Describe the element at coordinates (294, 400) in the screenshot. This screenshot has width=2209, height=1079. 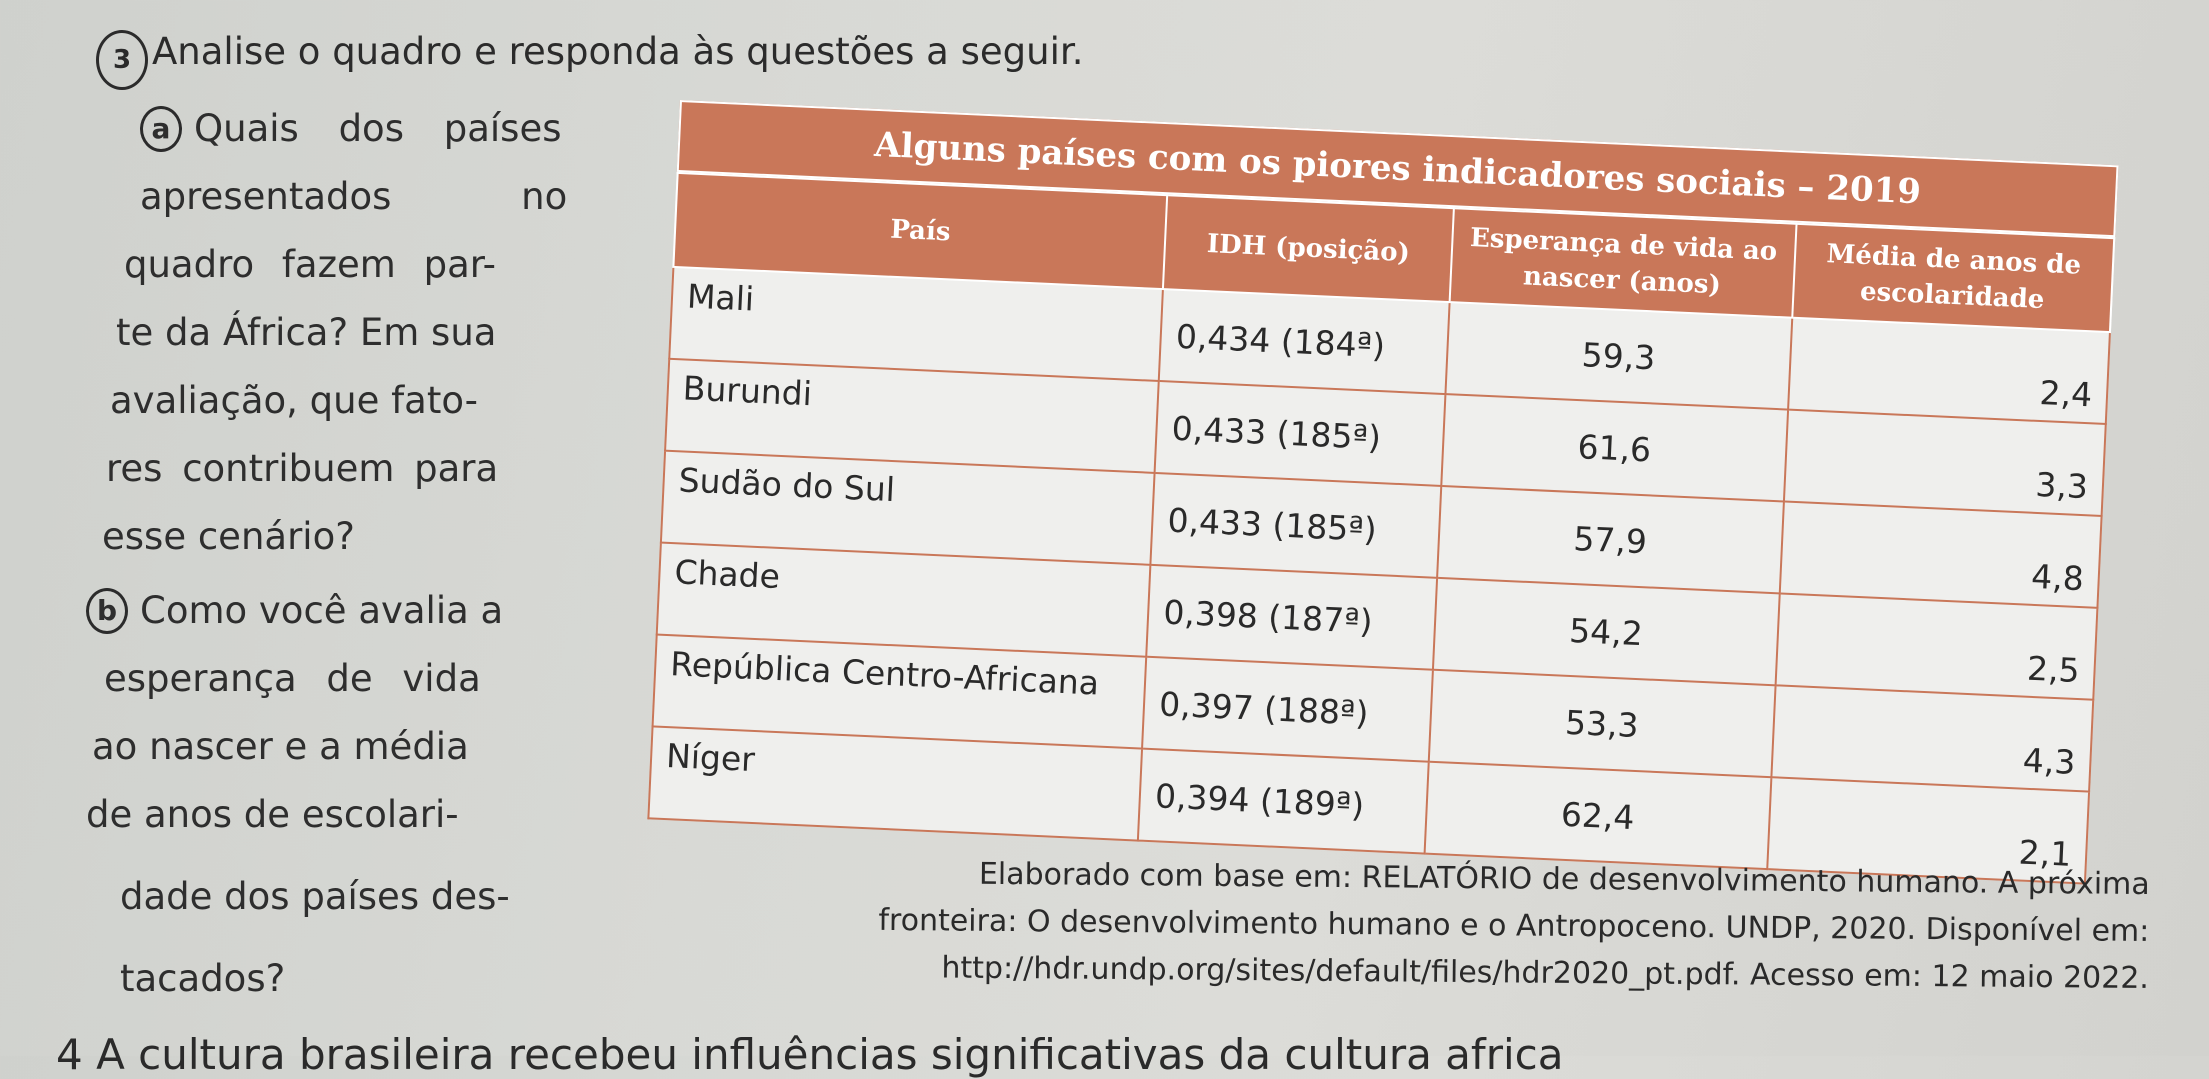
I see `question-a-text-5: avaliação, que fato-` at that location.